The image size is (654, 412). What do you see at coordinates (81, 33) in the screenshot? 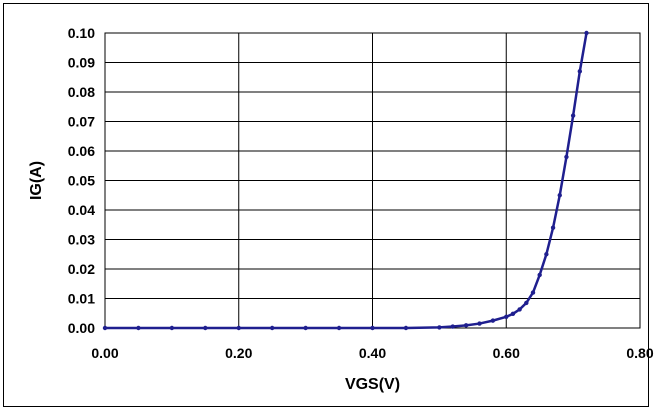
I see `y-tick-label: 0.10` at bounding box center [81, 33].